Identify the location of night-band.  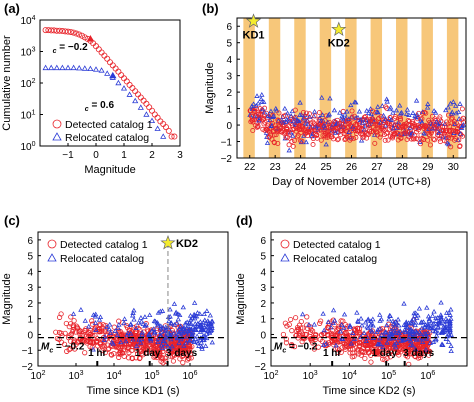
(402, 88).